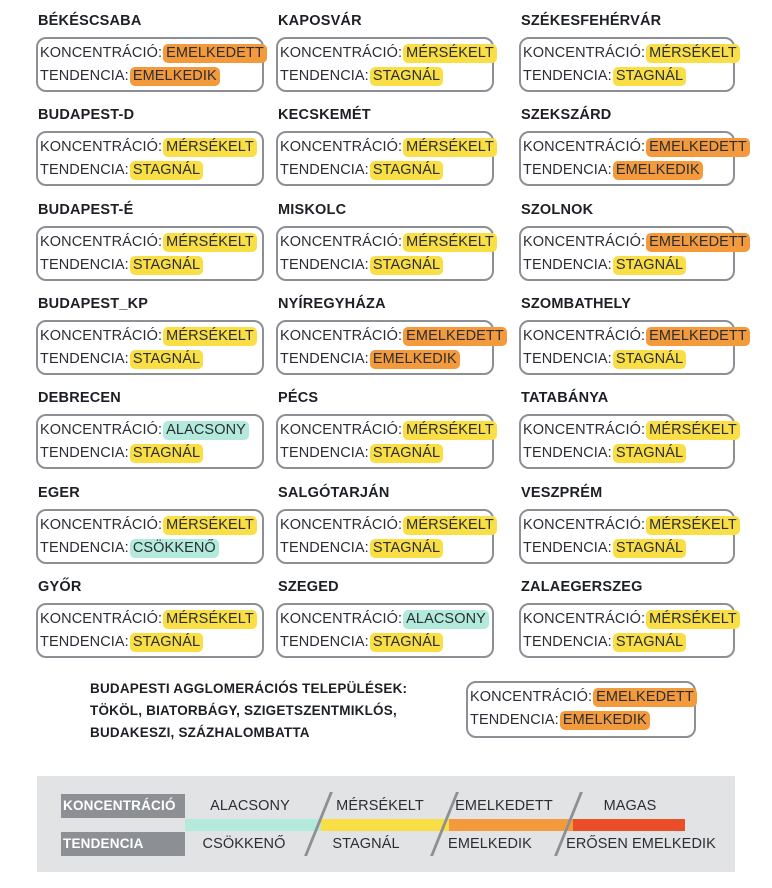  Describe the element at coordinates (86, 210) in the screenshot. I see `city-name: BUDAPEST-É` at that location.